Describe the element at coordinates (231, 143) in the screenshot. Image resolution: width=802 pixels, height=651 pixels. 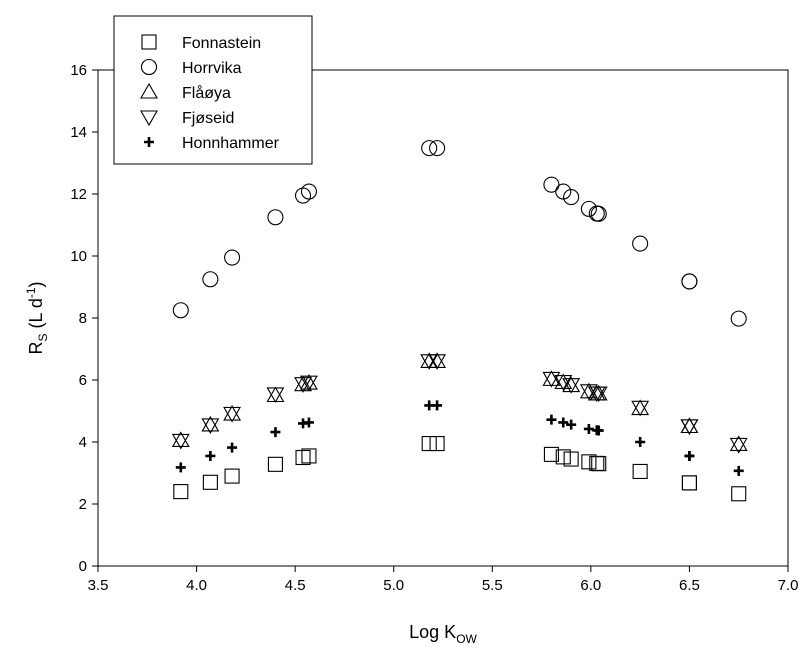
I see `legend-label: Honnhammer` at that location.